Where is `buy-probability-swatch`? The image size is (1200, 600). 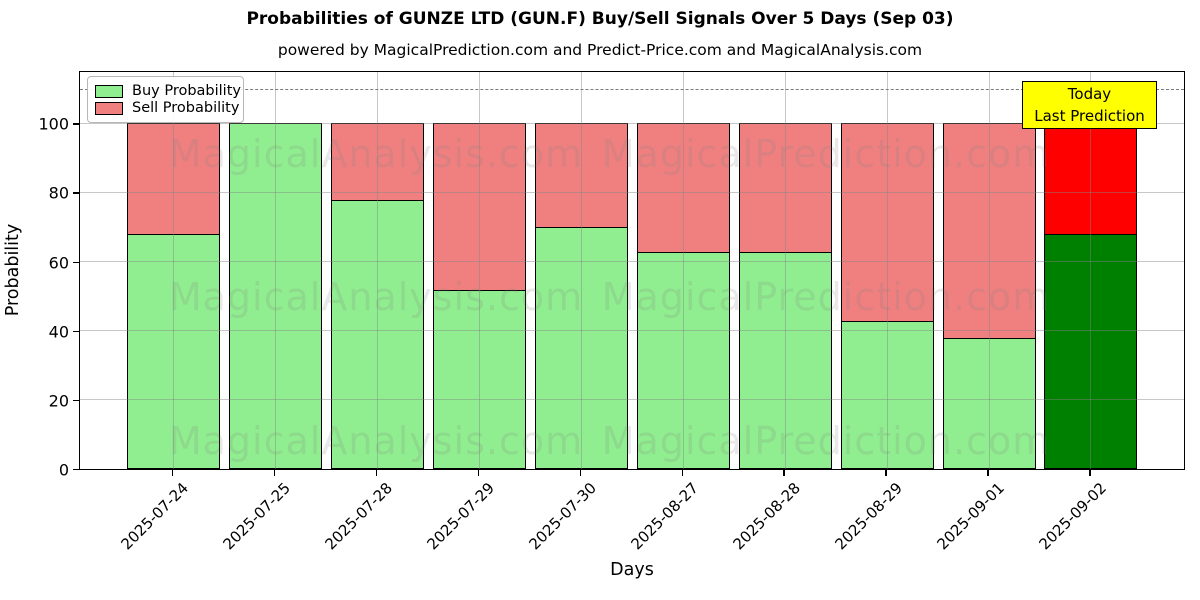
buy-probability-swatch is located at coordinates (109, 91).